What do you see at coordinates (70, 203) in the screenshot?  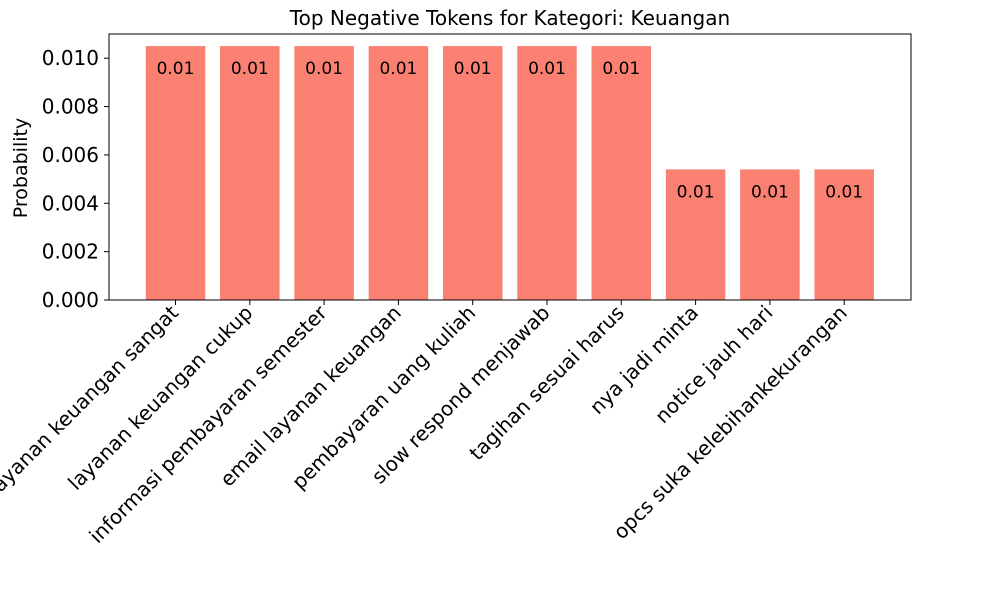 I see `y-tick-label: 0.004` at bounding box center [70, 203].